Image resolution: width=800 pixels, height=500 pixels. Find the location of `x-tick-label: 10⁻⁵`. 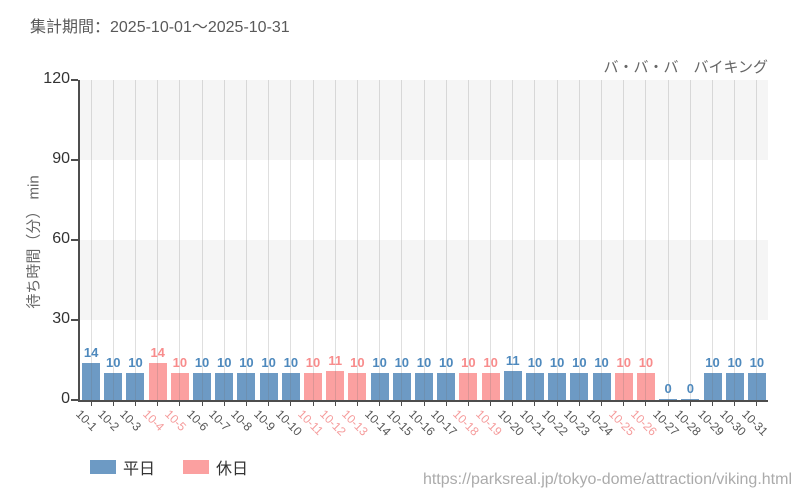

x-tick-label: 10⁻⁵ is located at coordinates (175, 420).